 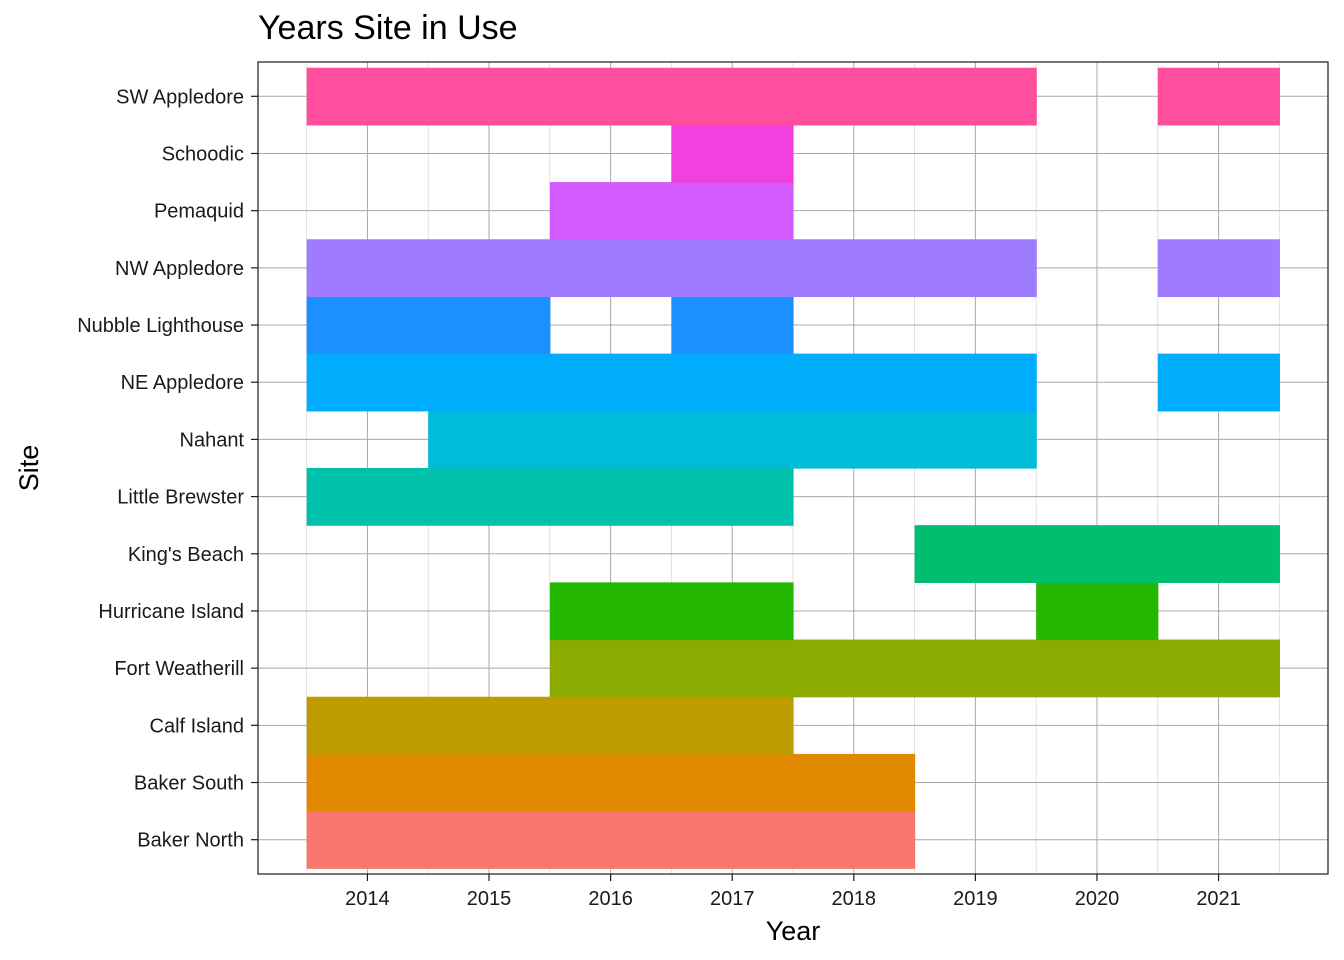 I want to click on tile-sw-appledore-2016, so click(x=611, y=96).